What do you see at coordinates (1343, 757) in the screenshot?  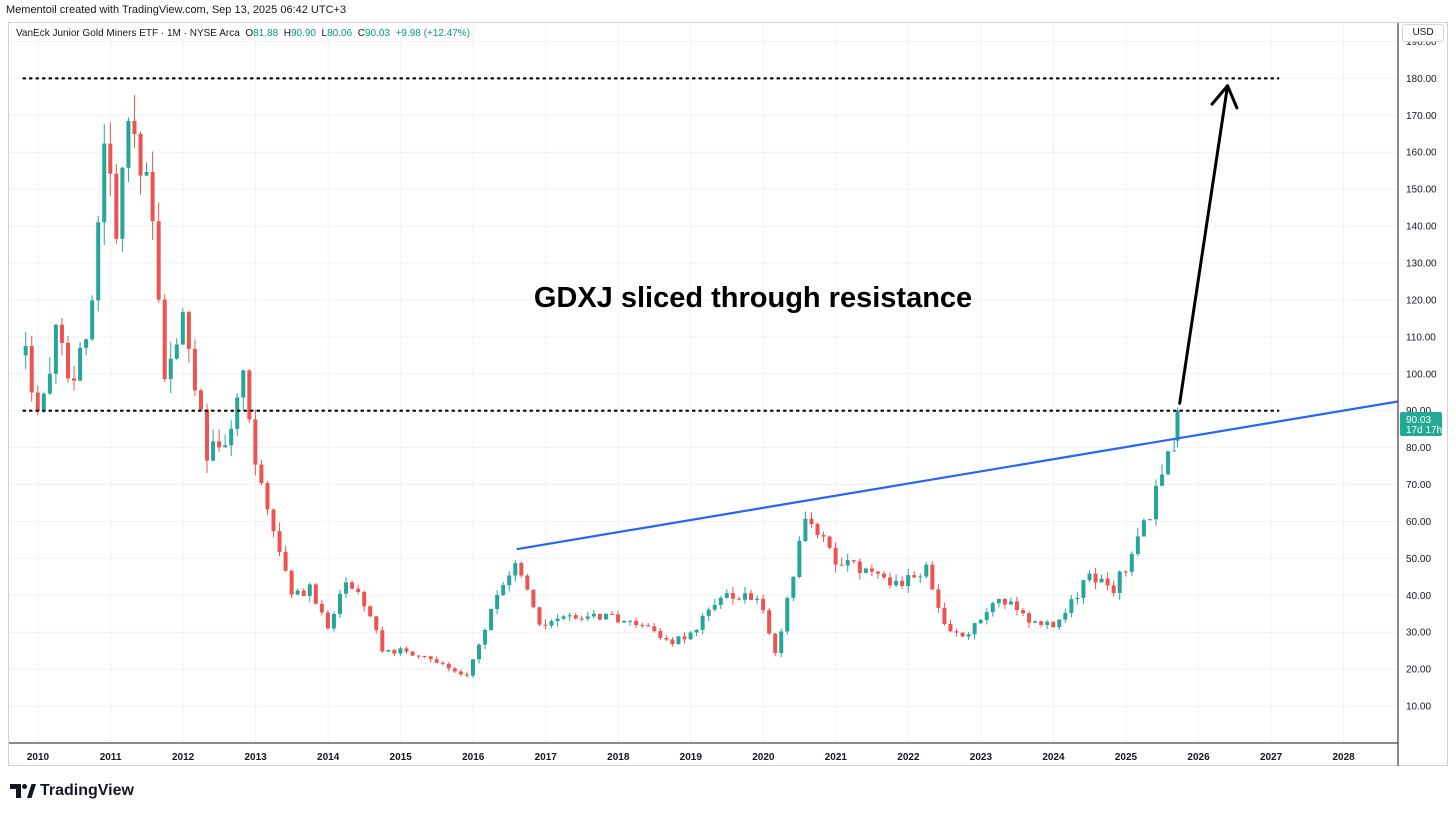 I see `year-tick-label: 2028` at bounding box center [1343, 757].